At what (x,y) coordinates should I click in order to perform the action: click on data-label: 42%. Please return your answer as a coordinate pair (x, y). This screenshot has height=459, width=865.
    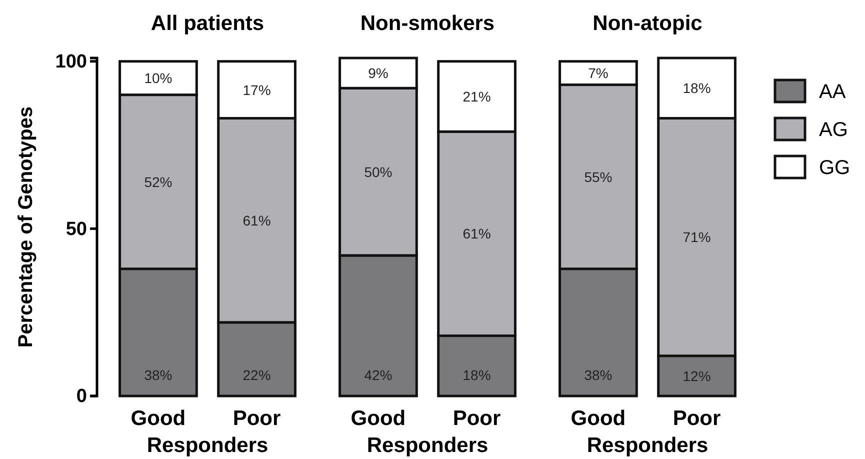
    Looking at the image, I should click on (378, 375).